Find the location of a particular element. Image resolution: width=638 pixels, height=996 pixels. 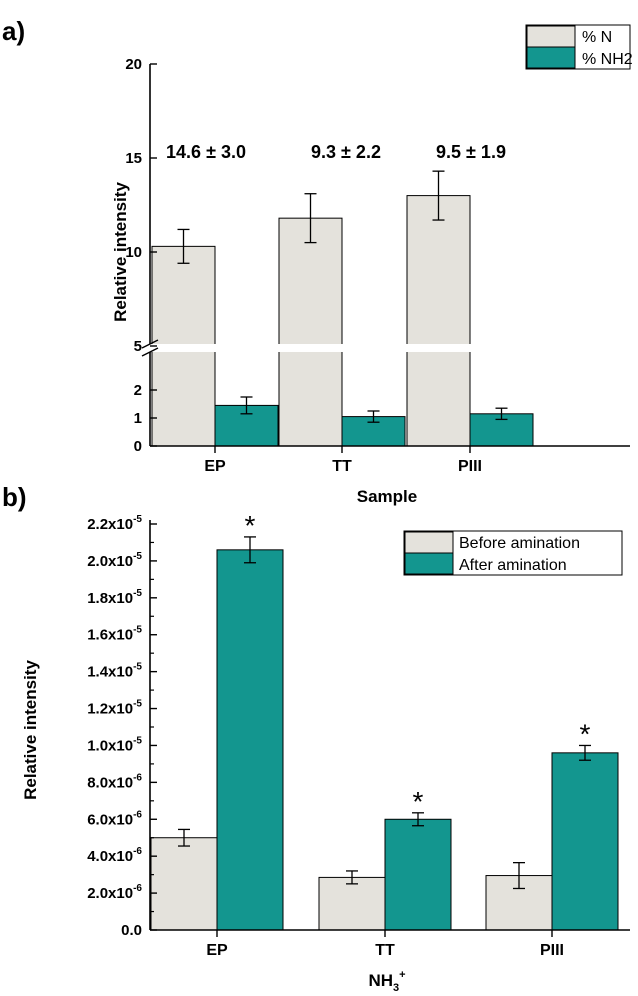

panel-a-x-axis-title: Sample is located at coordinates (387, 496).